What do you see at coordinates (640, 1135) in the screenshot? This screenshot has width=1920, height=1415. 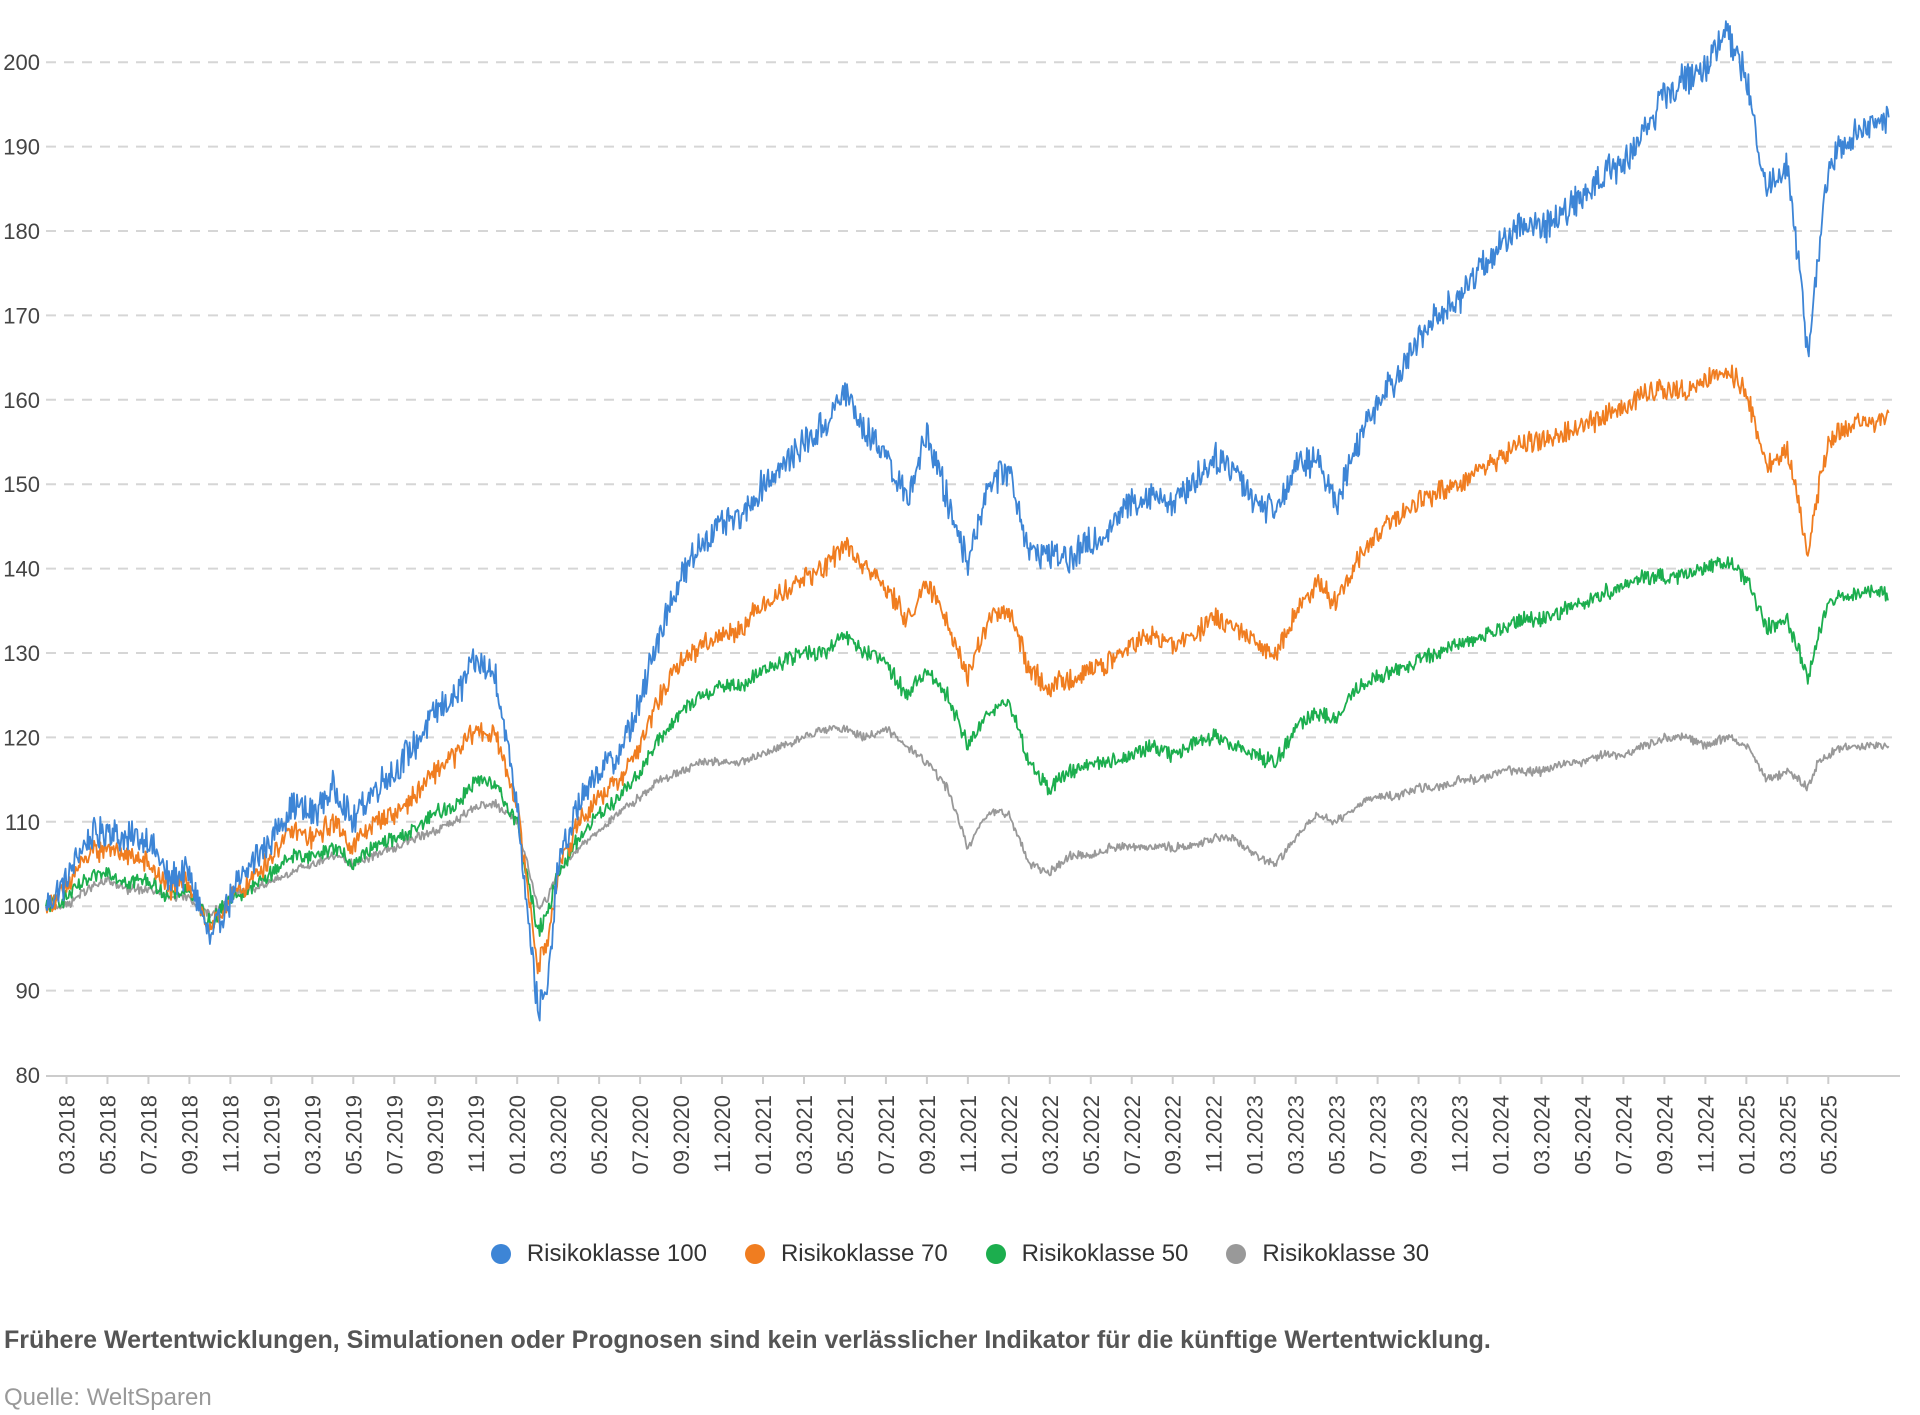 I see `x-tick-label: 07.2020` at bounding box center [640, 1135].